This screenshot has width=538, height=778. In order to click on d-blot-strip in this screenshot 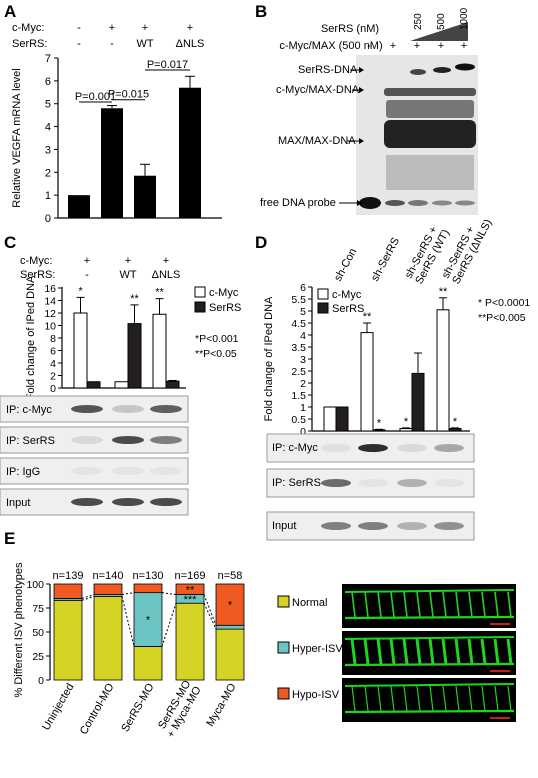, I will do `click(370, 483)`.